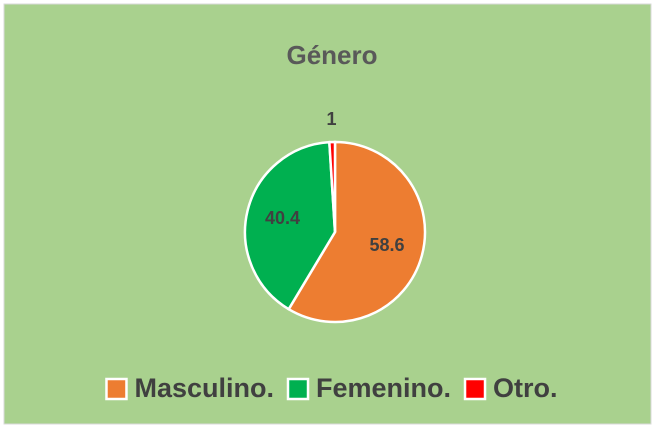 The width and height of the screenshot is (655, 428). I want to click on data-label: 1, so click(331, 119).